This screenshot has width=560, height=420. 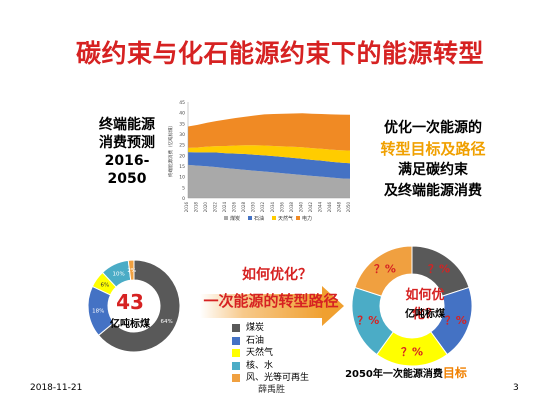 I want to click on target-center-question: 如何优化？, so click(x=425, y=305).